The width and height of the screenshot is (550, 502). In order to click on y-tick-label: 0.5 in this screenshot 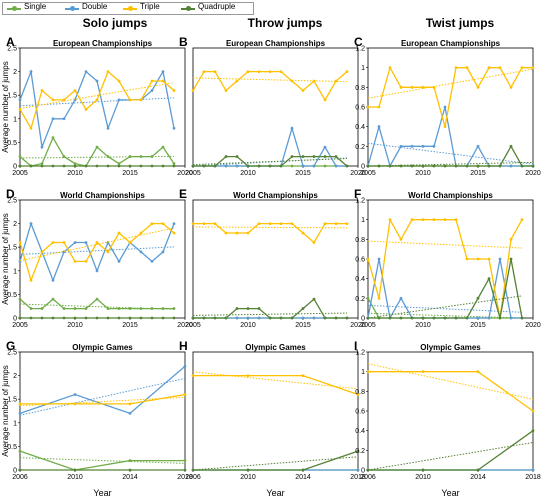, I will do `click(12, 143)`.